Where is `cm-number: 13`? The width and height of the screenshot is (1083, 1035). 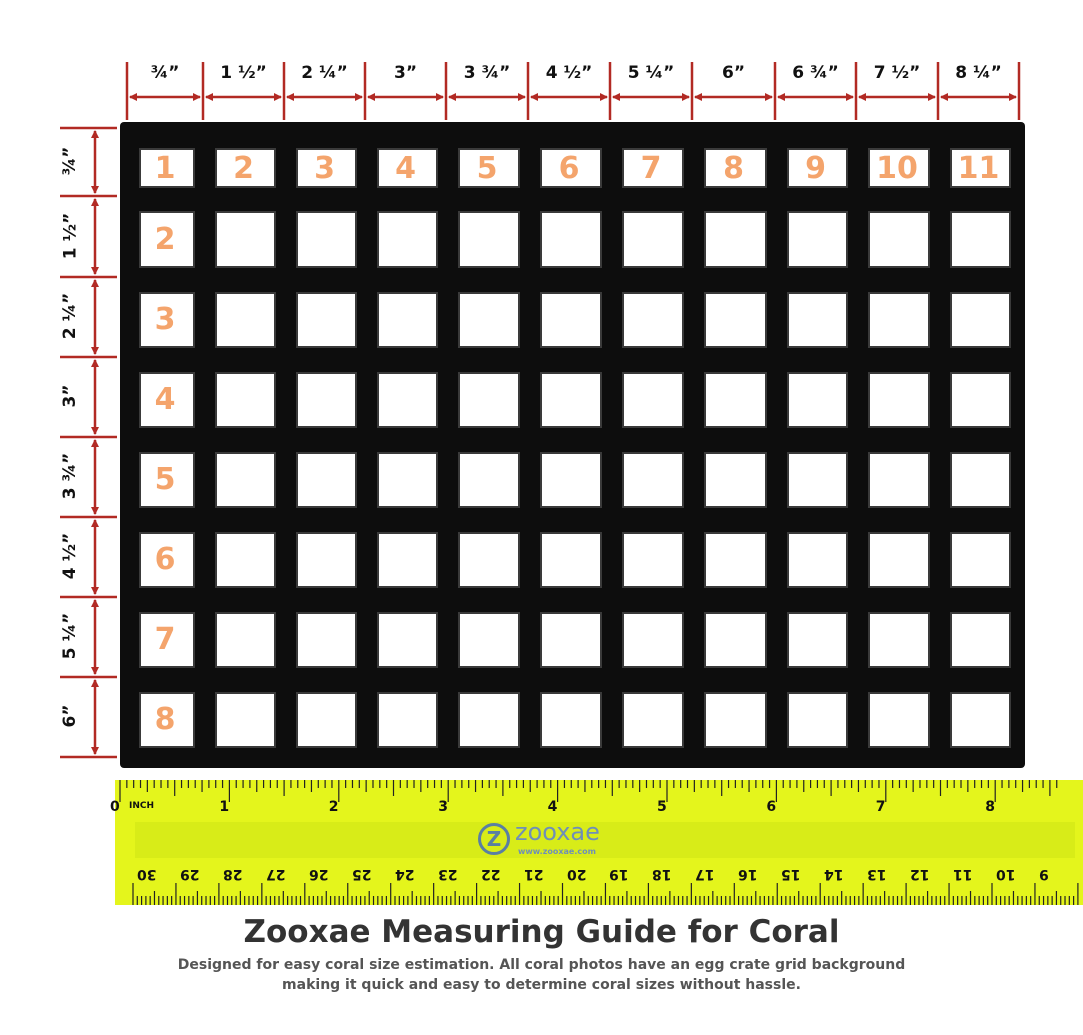
cm-number: 13 is located at coordinates (877, 874).